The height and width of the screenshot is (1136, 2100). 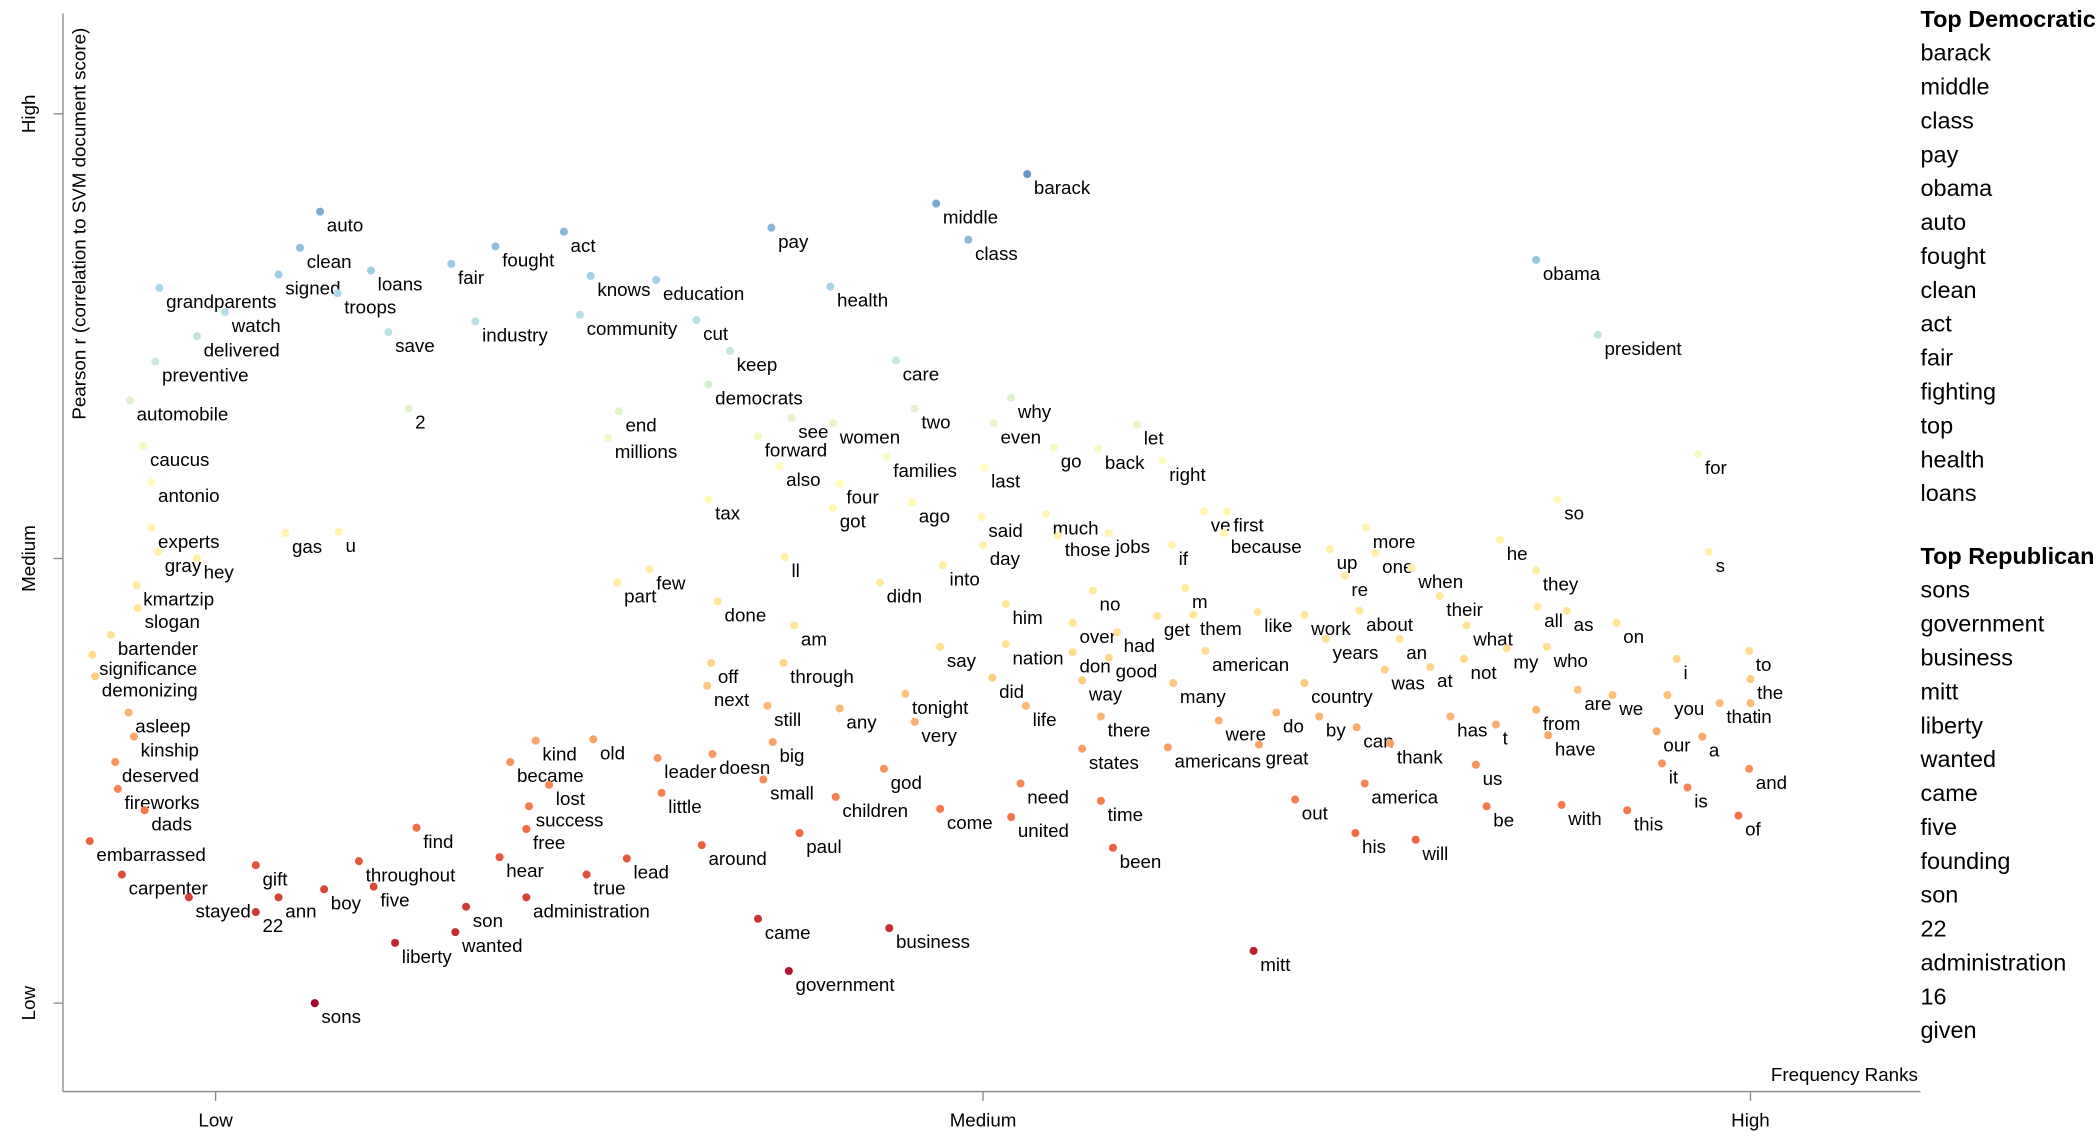 What do you see at coordinates (491, 945) in the screenshot?
I see `point-label: wanted` at bounding box center [491, 945].